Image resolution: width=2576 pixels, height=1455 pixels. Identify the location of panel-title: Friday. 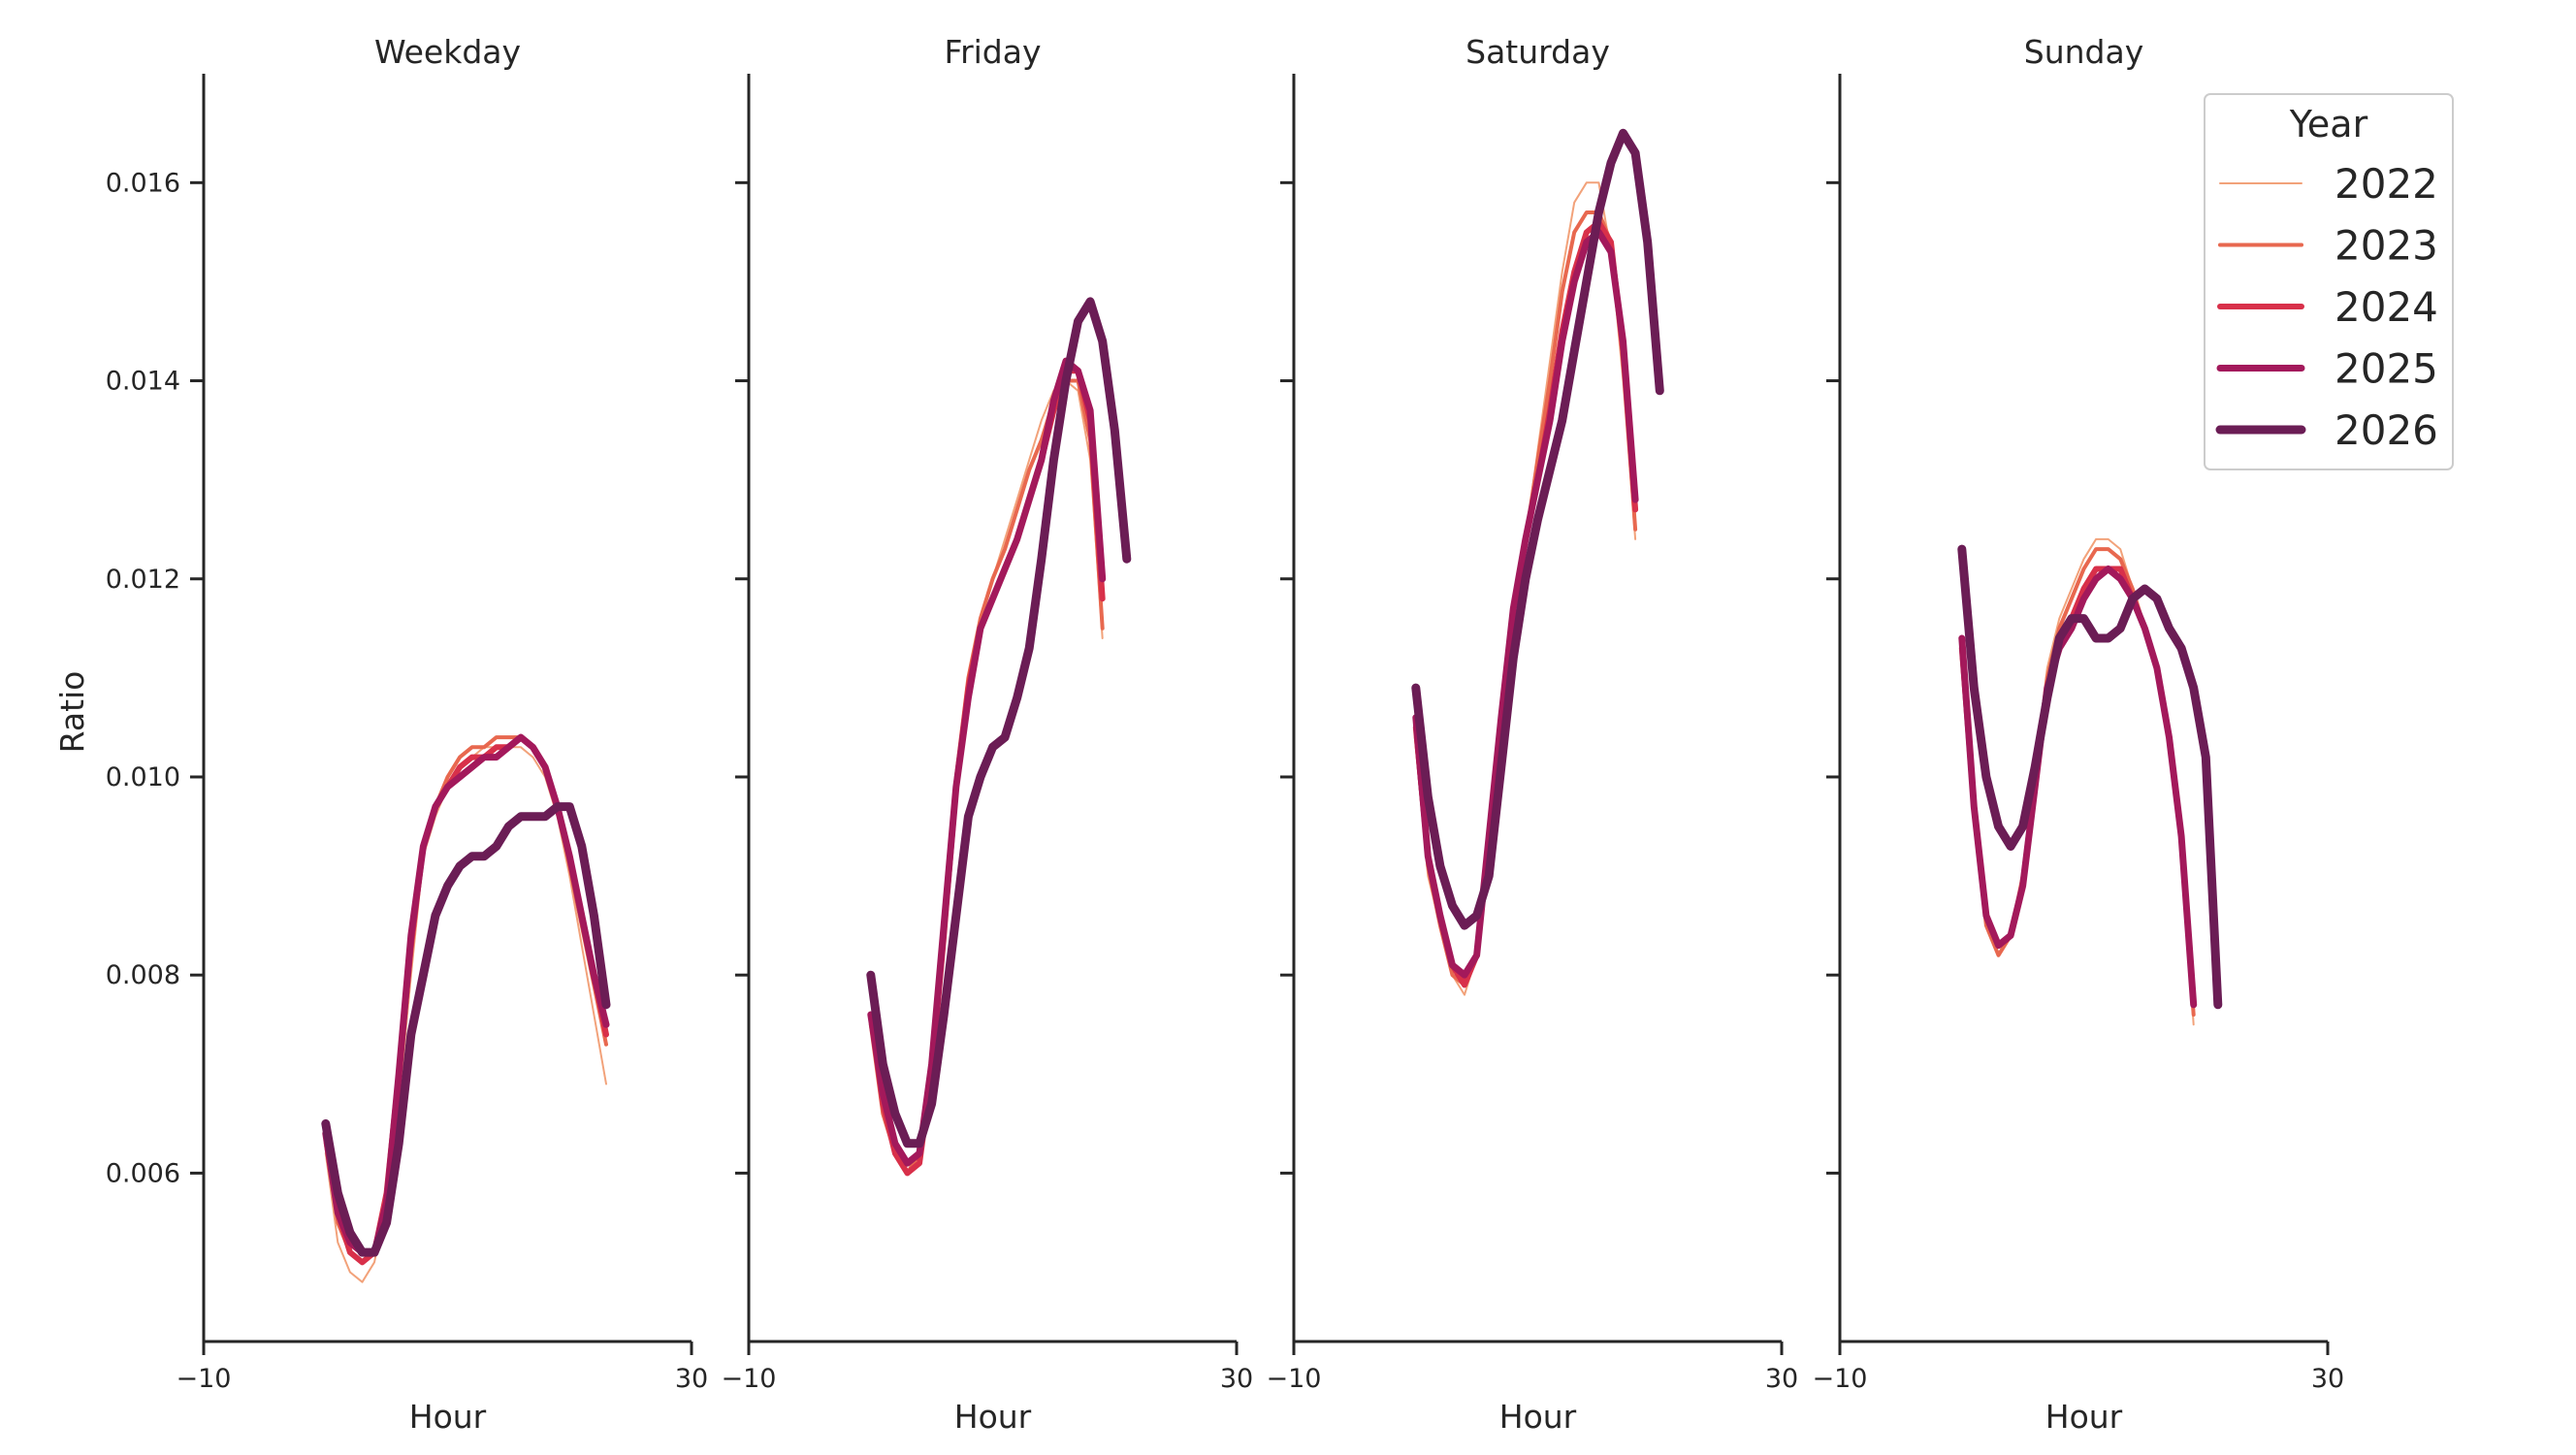
(992, 52).